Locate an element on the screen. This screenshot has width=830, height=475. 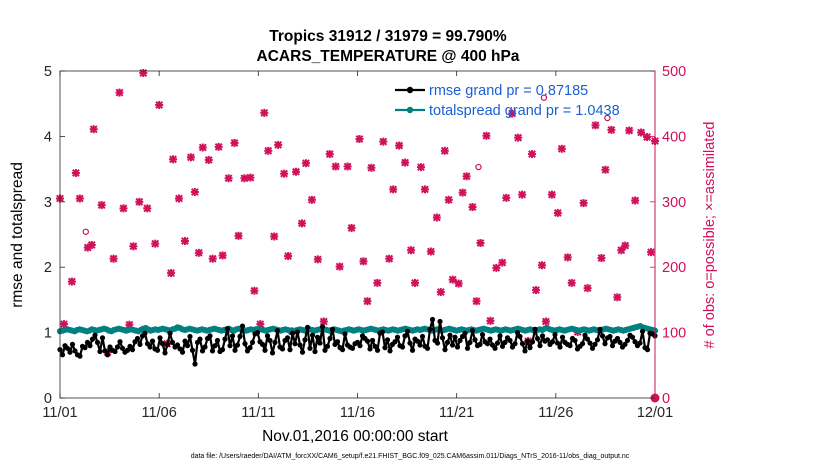
x-tick-label: 12/01 is located at coordinates (655, 413).